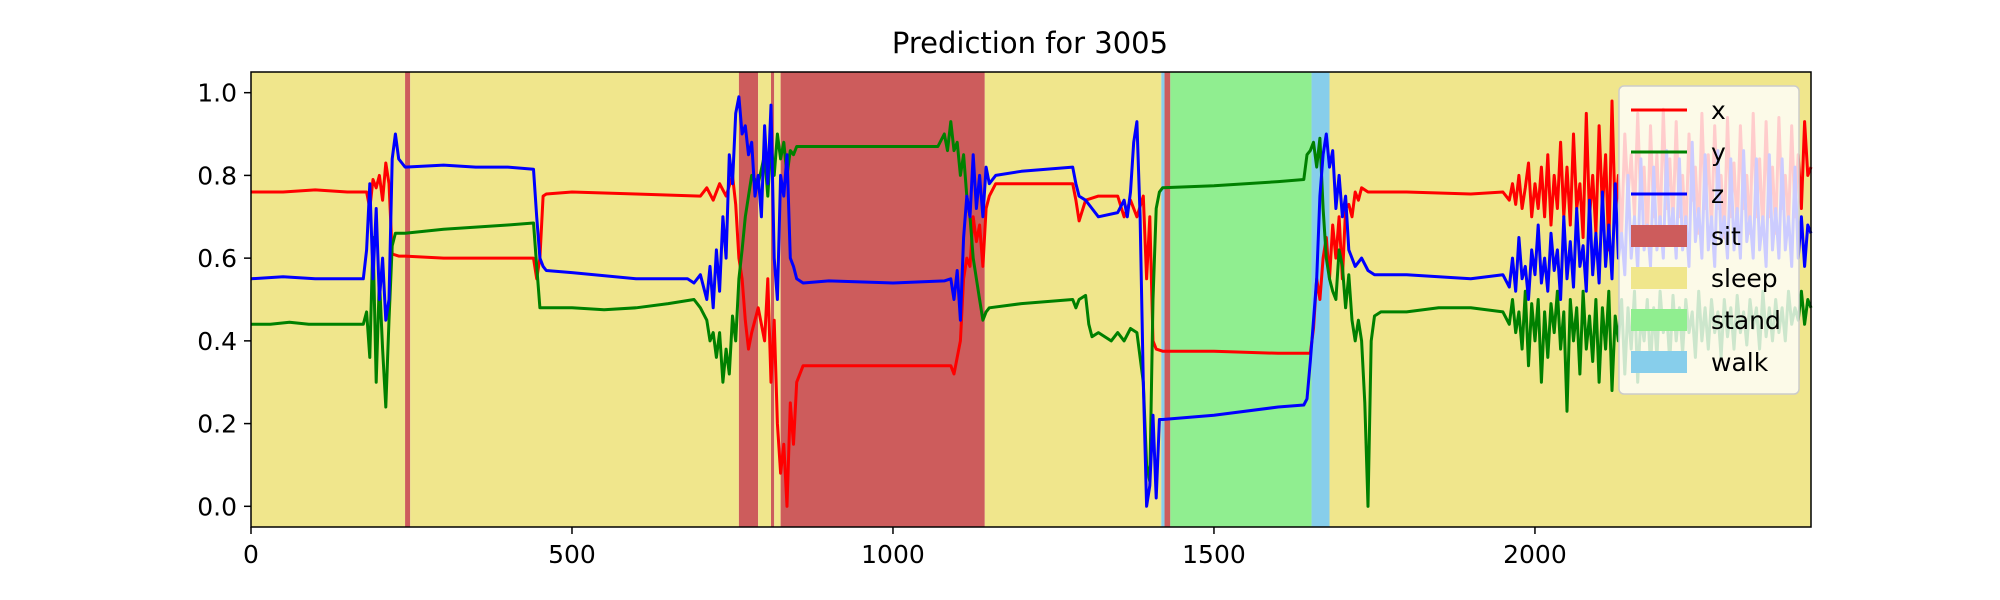 Image resolution: width=2000 pixels, height=600 pixels. Describe the element at coordinates (1214, 554) in the screenshot. I see `x-tick-label: 1500` at that location.